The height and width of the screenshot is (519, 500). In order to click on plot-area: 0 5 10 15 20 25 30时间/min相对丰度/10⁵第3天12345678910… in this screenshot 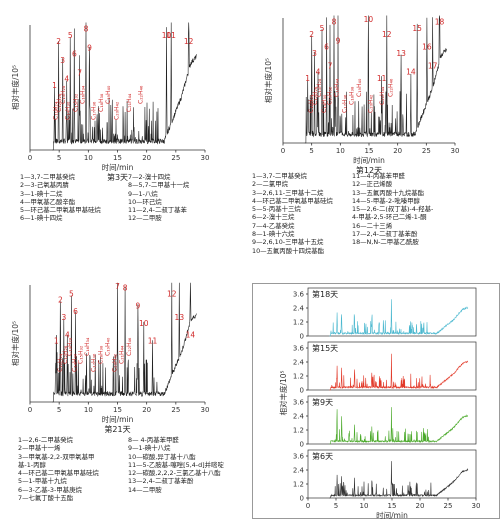, I will do `click(110, 102)`.